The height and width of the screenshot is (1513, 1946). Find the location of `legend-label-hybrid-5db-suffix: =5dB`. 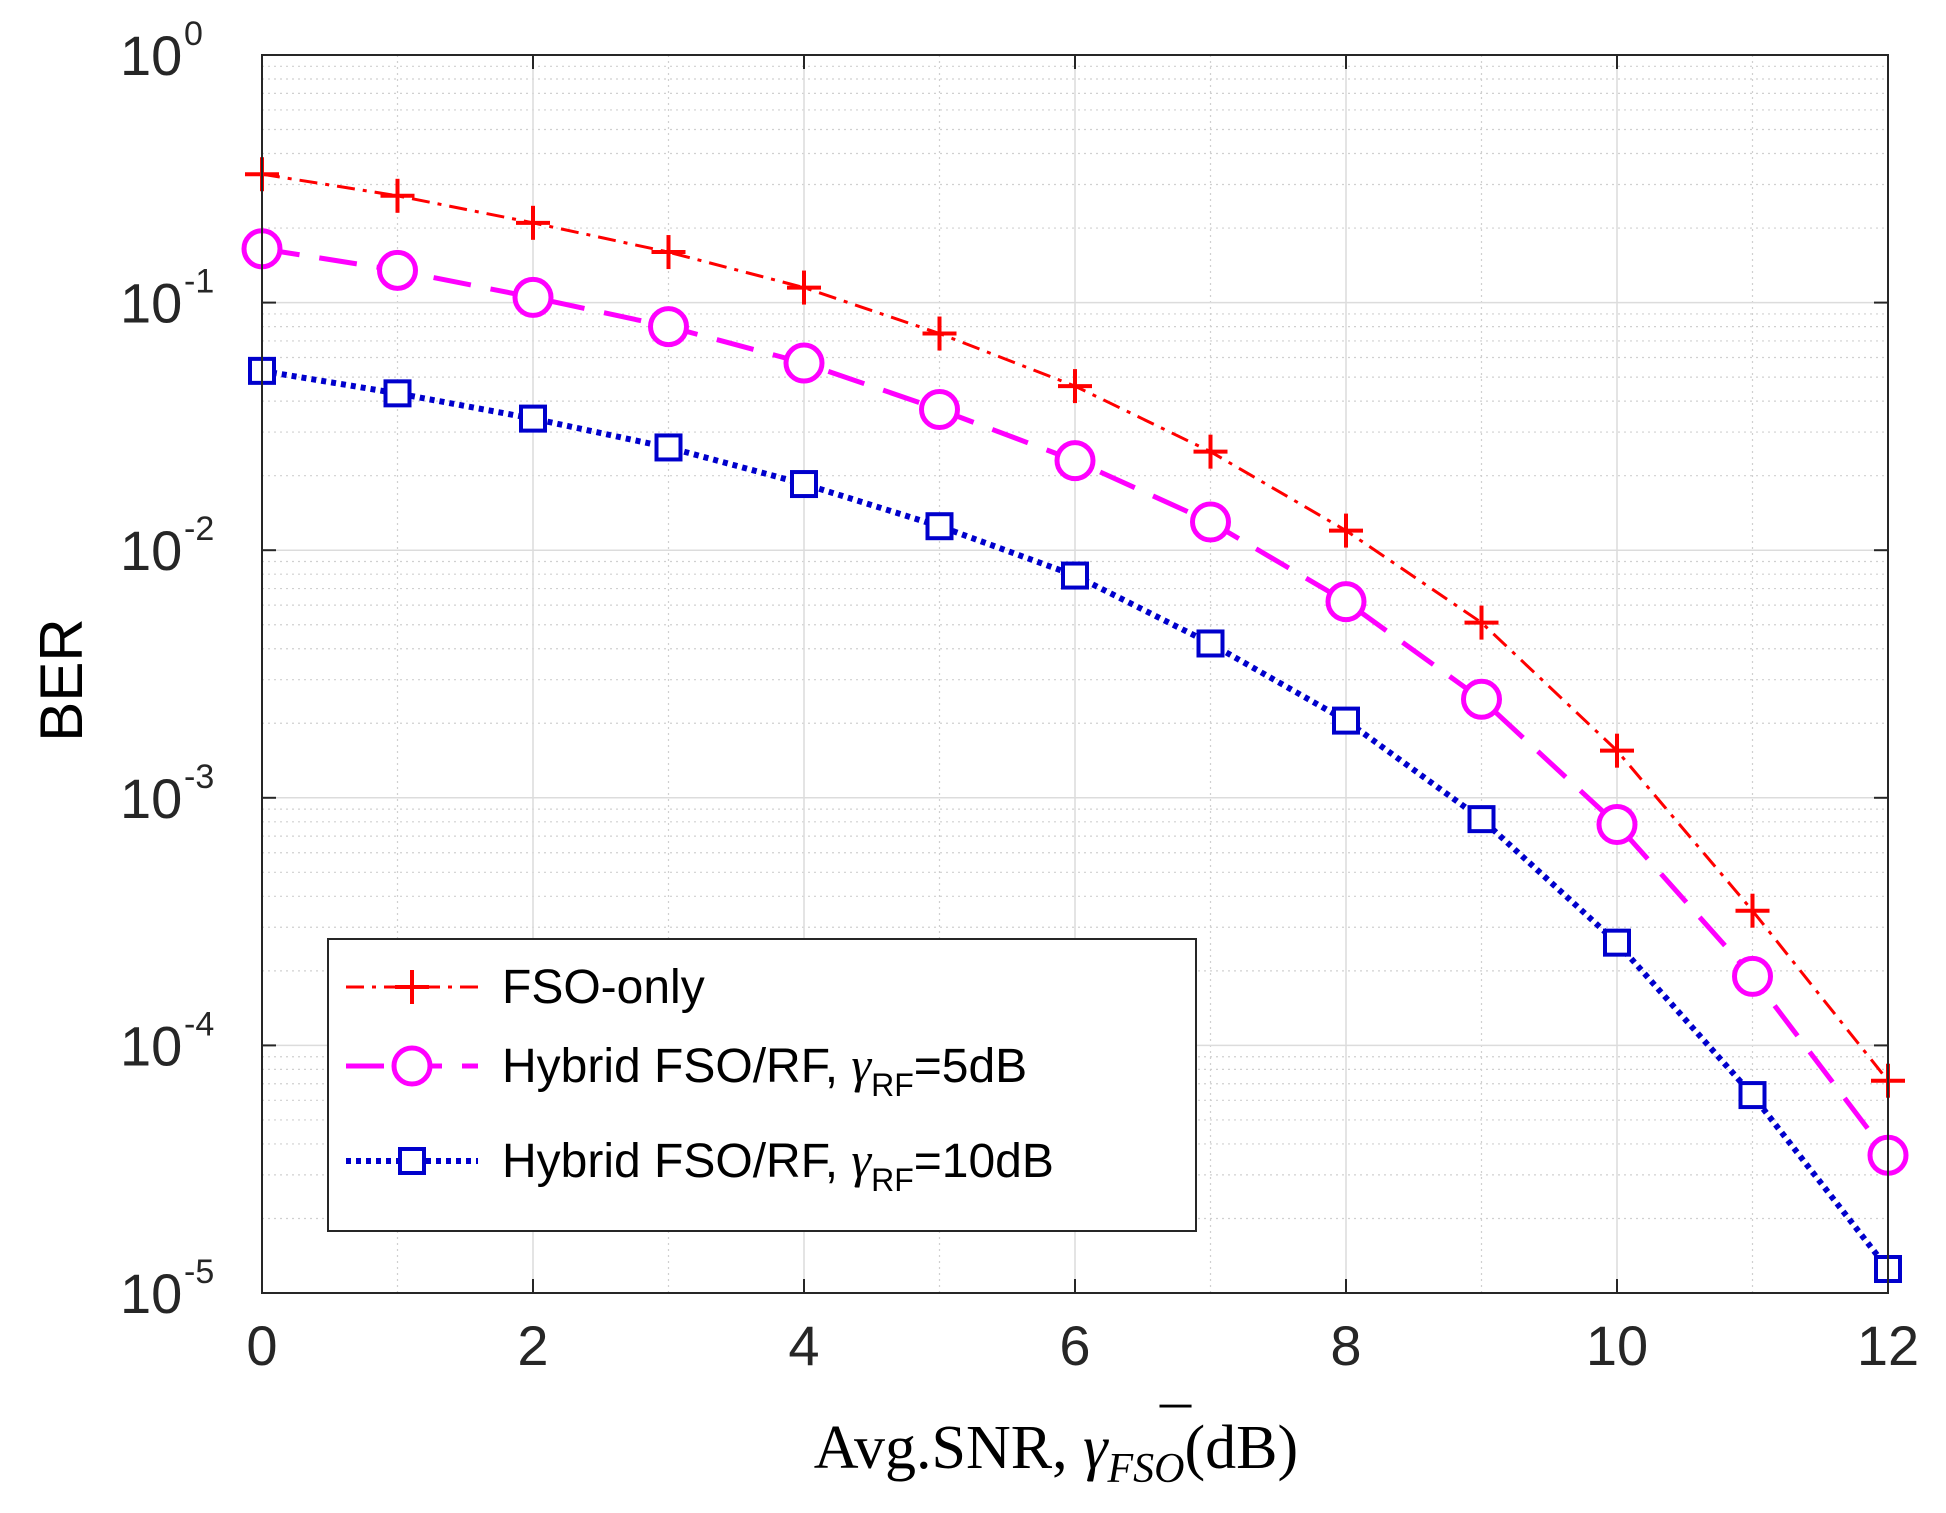

legend-label-hybrid-5db-suffix: =5dB is located at coordinates (970, 1066).